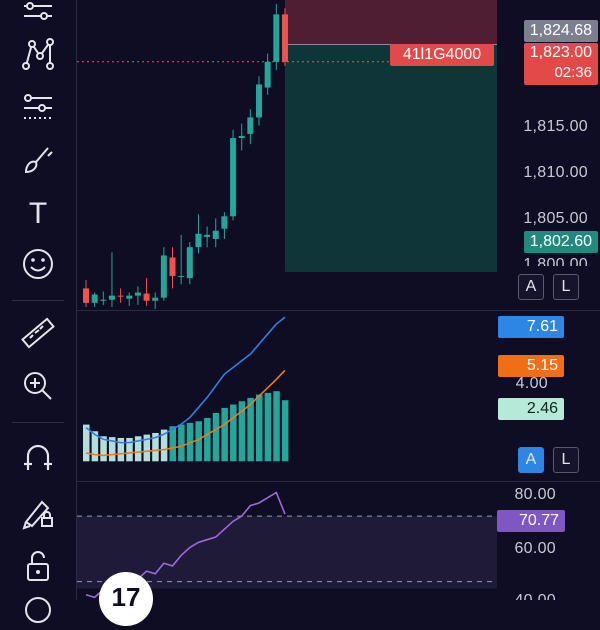 The width and height of the screenshot is (600, 630). I want to click on settings-partial-icon, so click(38, 610).